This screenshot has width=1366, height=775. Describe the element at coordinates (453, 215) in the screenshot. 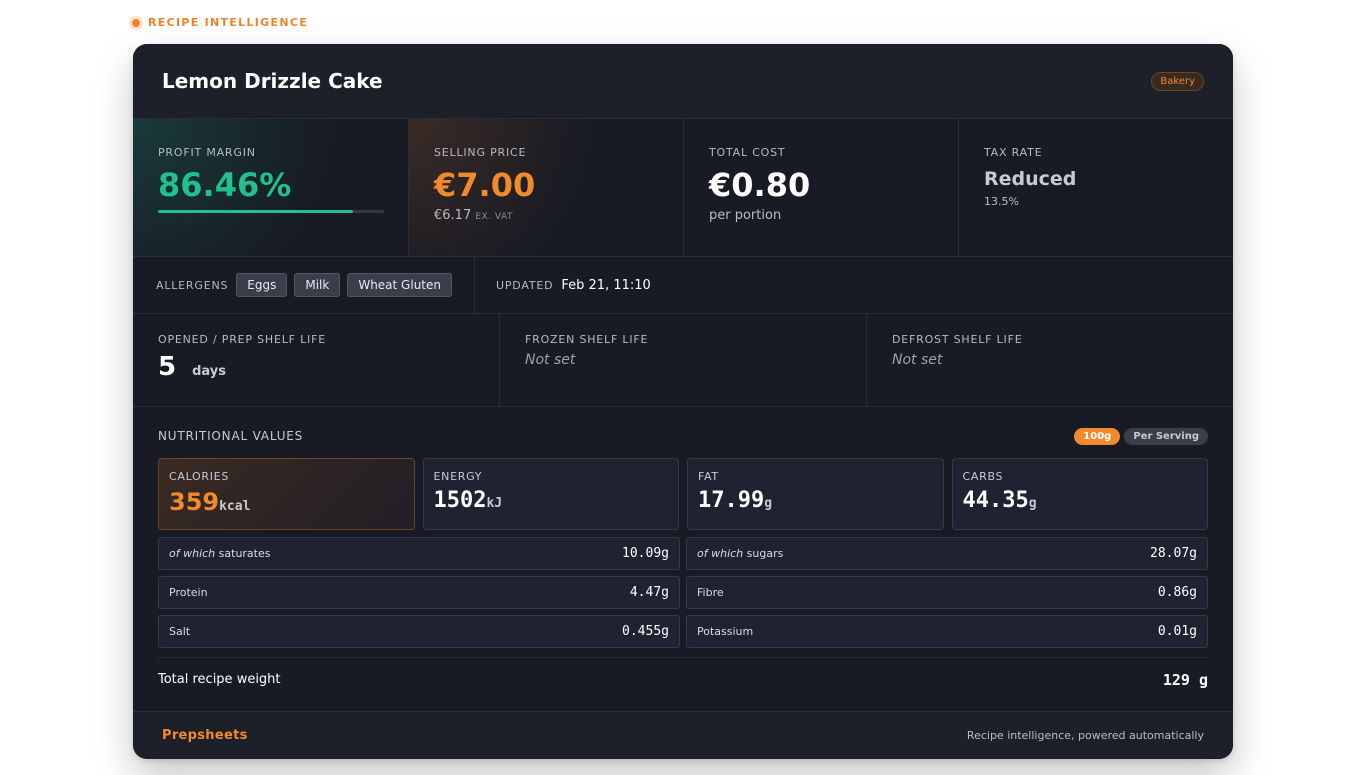

I see `ex-vat-value: €6.17` at that location.